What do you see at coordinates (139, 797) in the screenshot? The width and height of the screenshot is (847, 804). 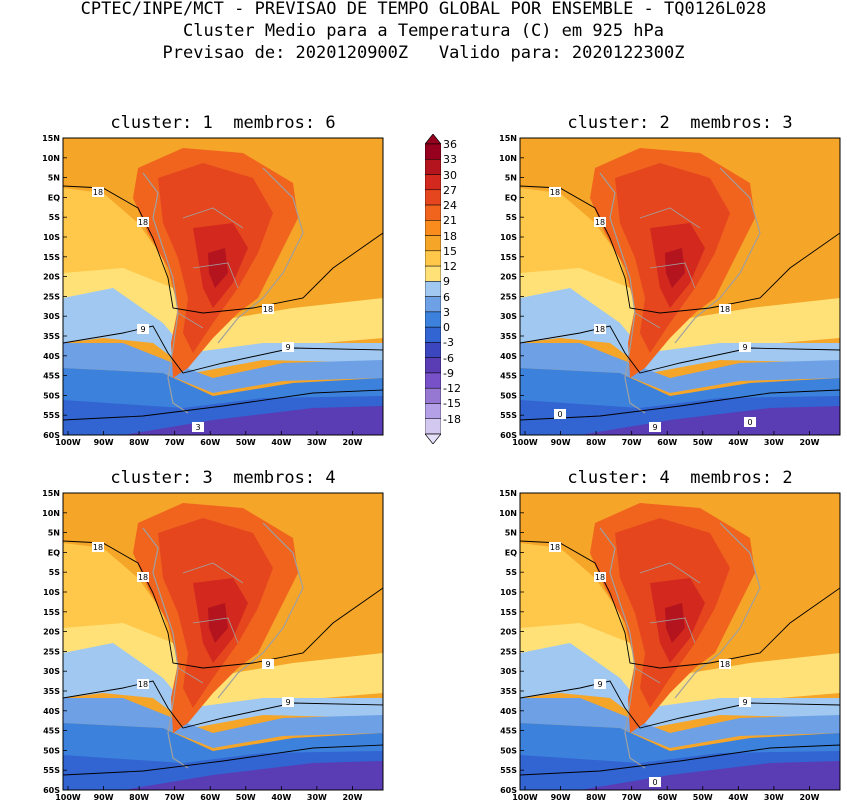 I see `lon-label: 80W` at bounding box center [139, 797].